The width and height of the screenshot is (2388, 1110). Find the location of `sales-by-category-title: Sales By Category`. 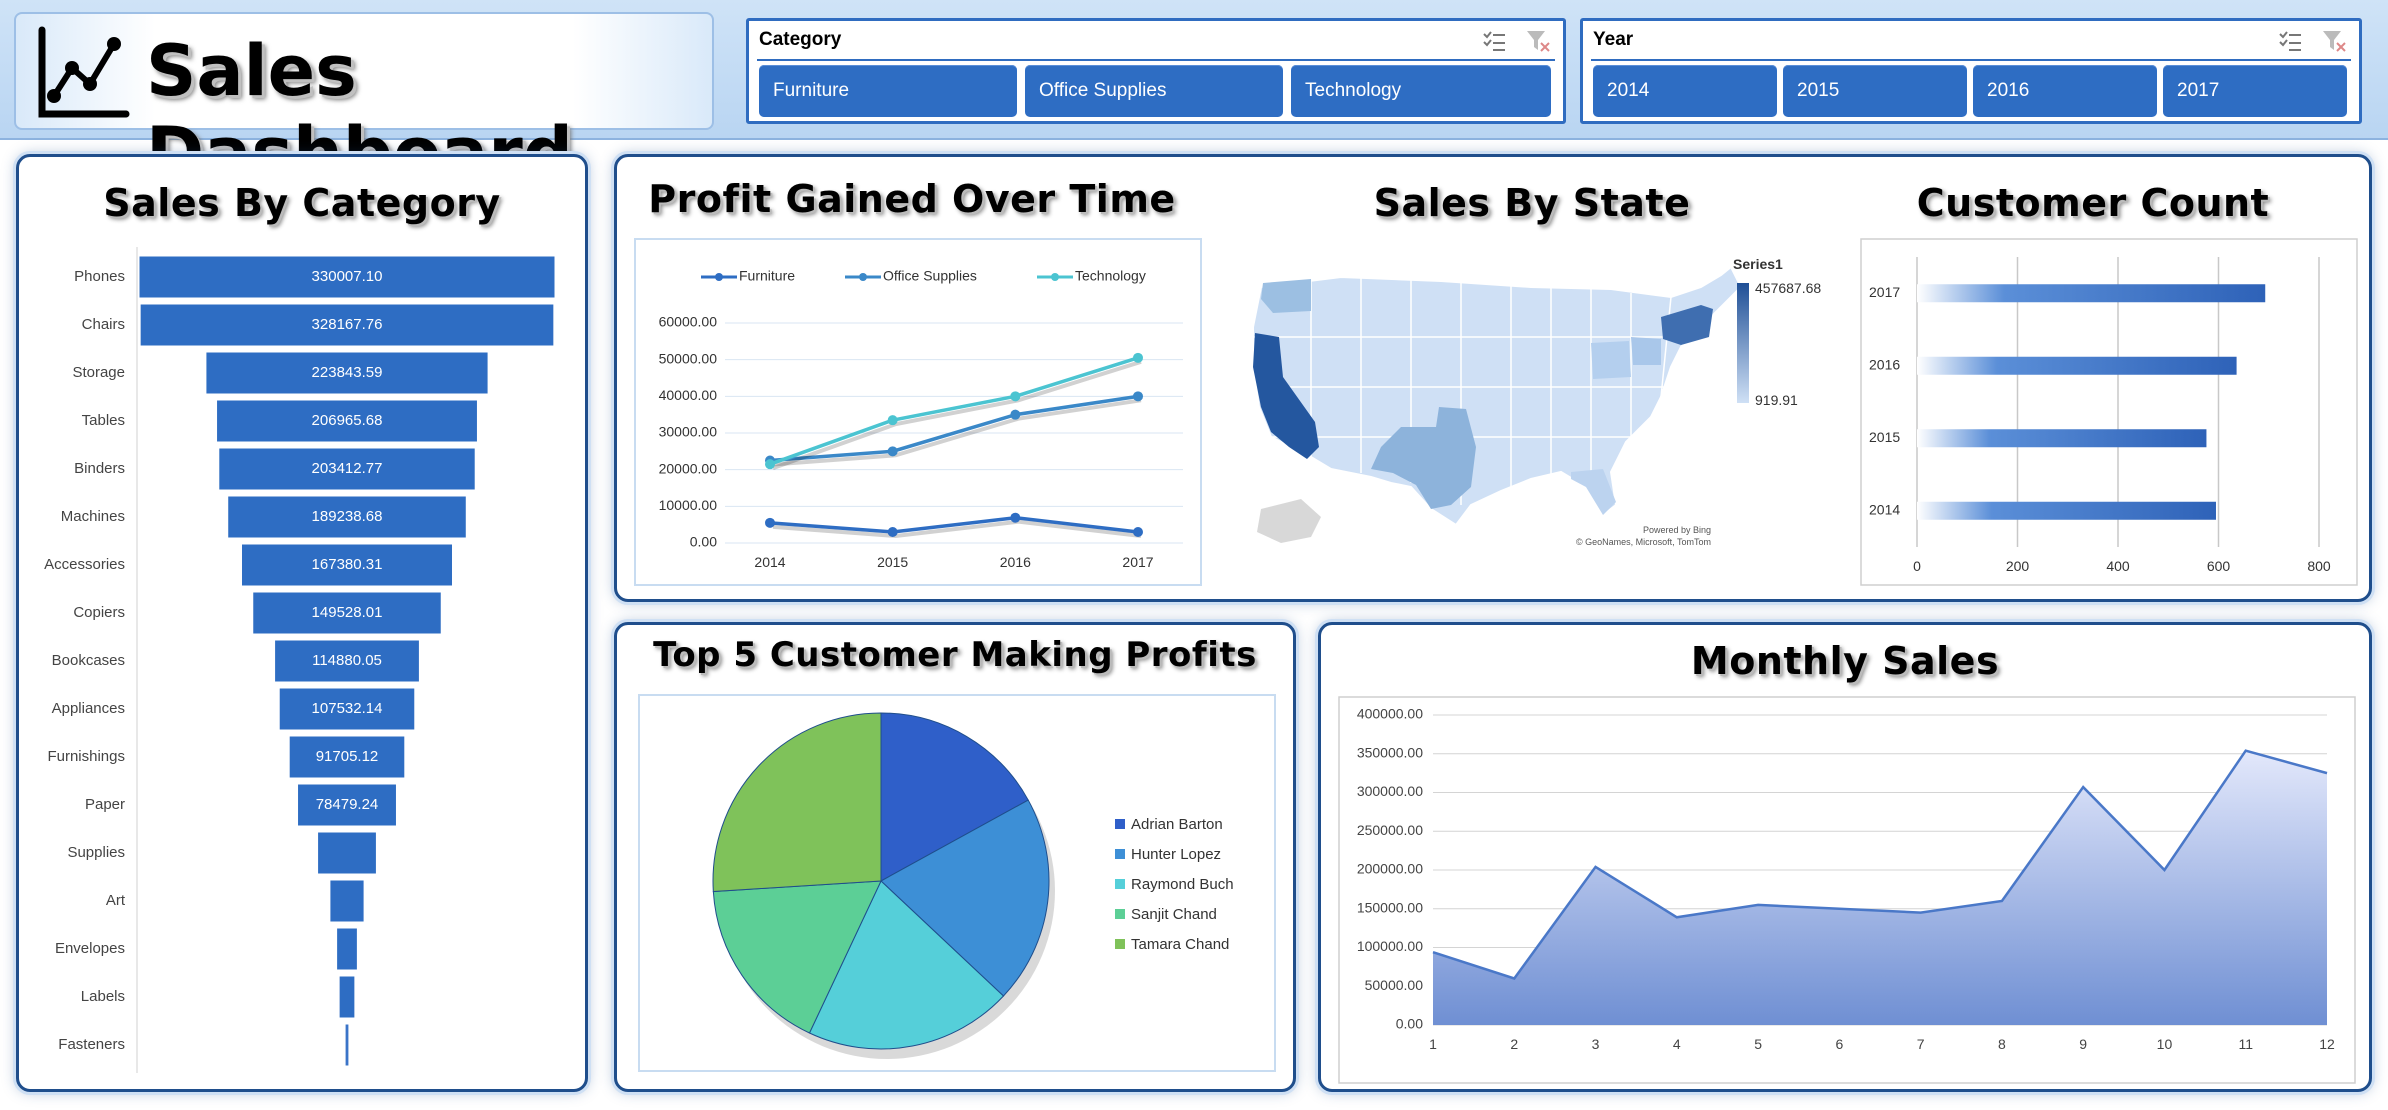

sales-by-category-title: Sales By Category is located at coordinates (302, 203).